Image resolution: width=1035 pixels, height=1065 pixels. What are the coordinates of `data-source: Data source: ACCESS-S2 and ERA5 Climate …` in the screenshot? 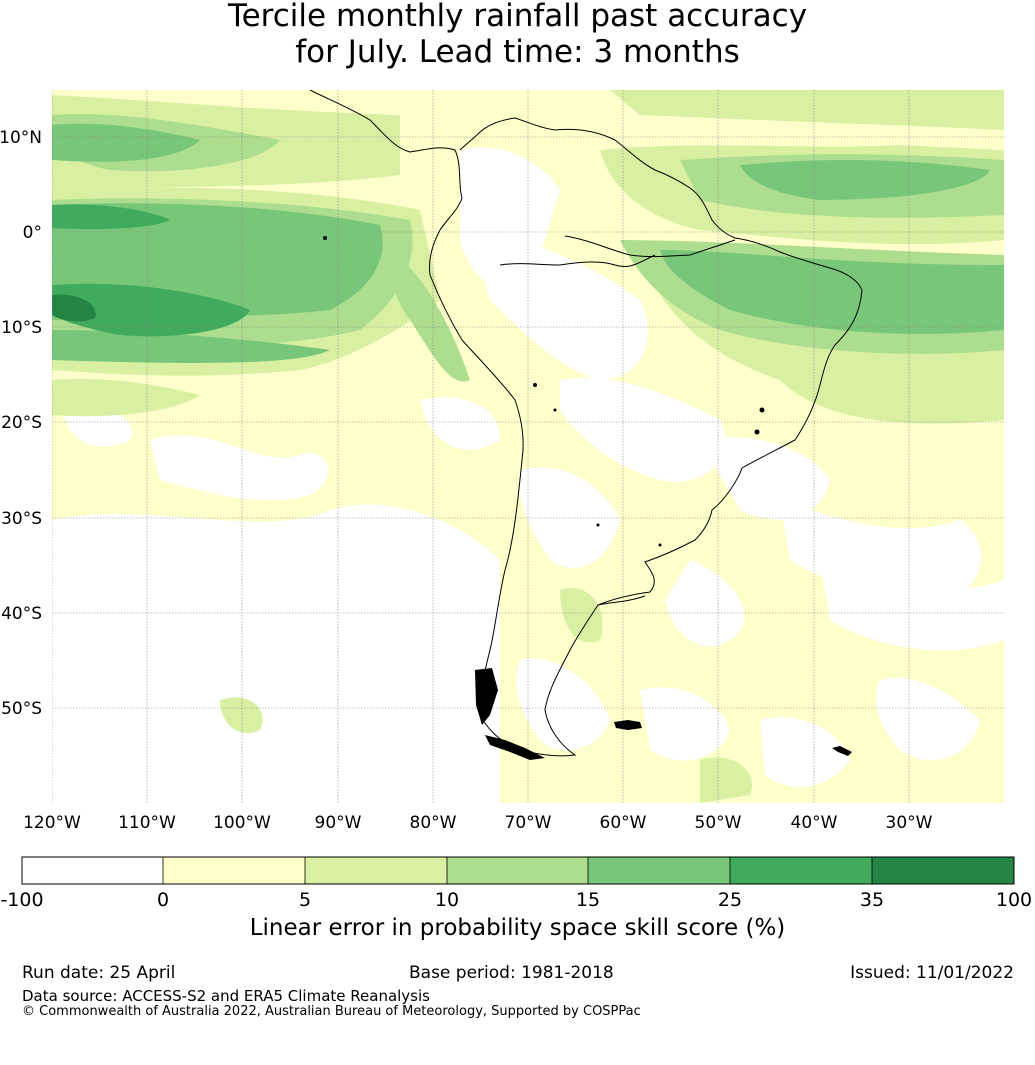 It's located at (226, 996).